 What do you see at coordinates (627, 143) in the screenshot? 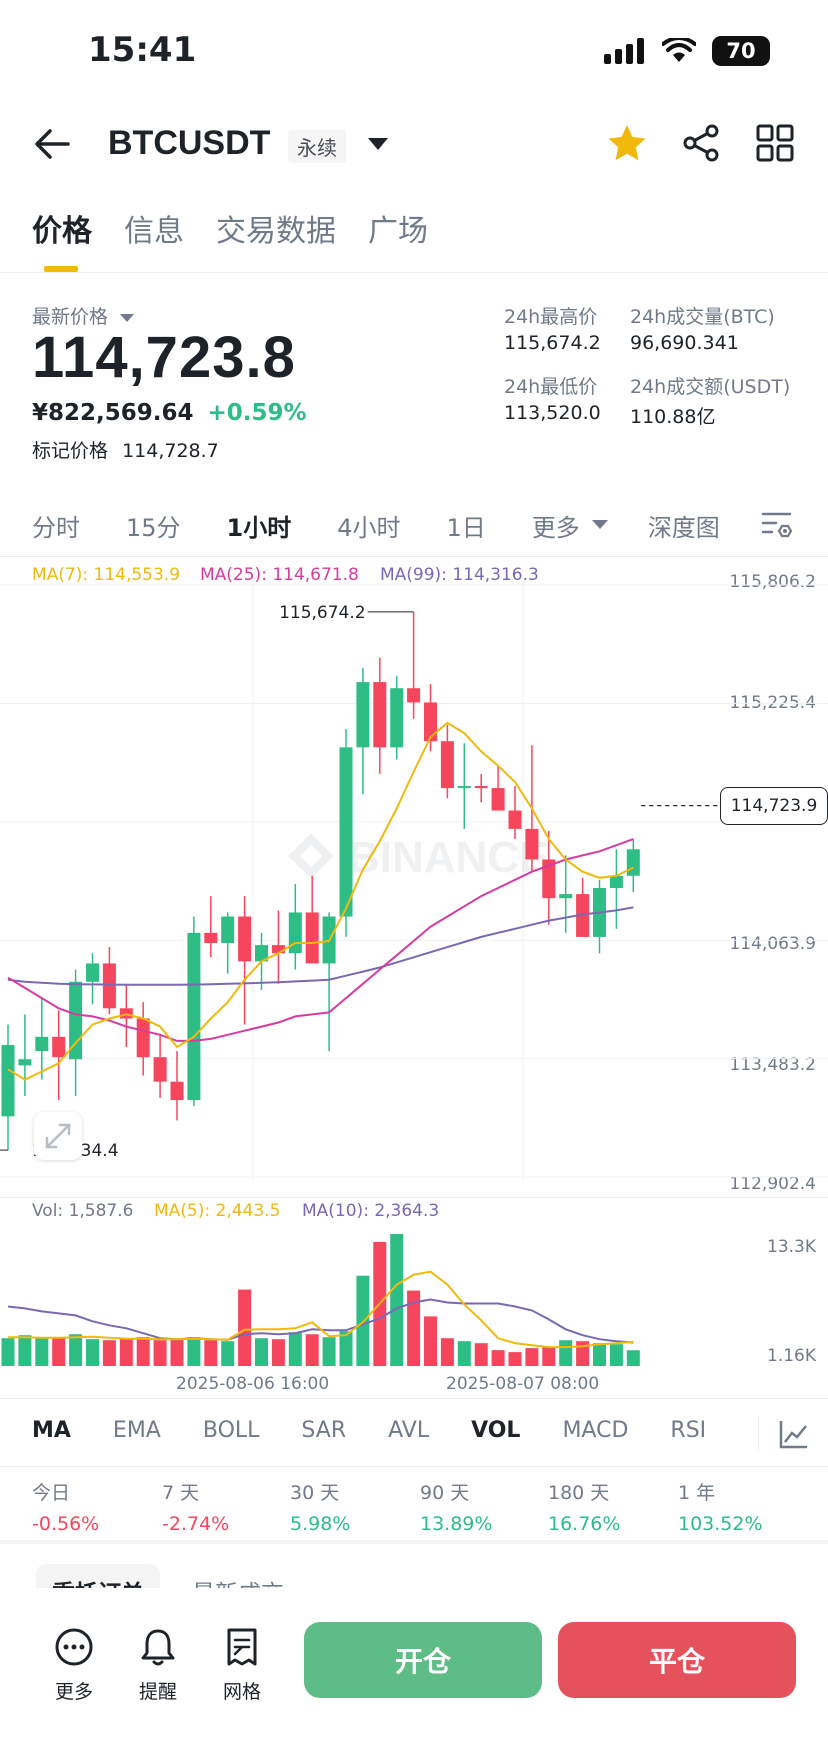
I see `favorite-star-icon` at bounding box center [627, 143].